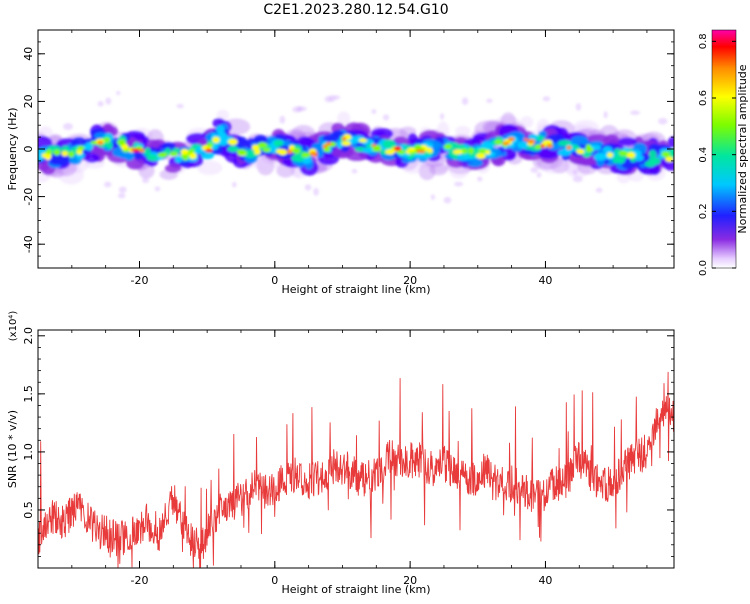 The height and width of the screenshot is (604, 750). Describe the element at coordinates (274, 580) in the screenshot. I see `snr-xtick-label: 0` at that location.